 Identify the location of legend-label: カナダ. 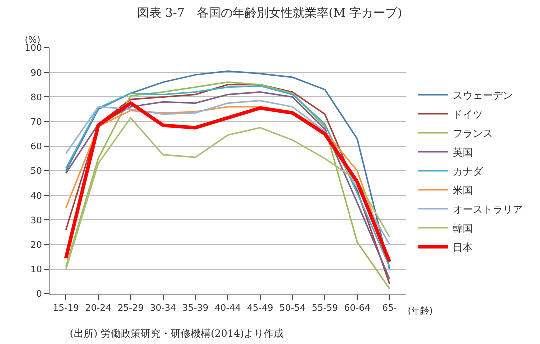
(468, 172).